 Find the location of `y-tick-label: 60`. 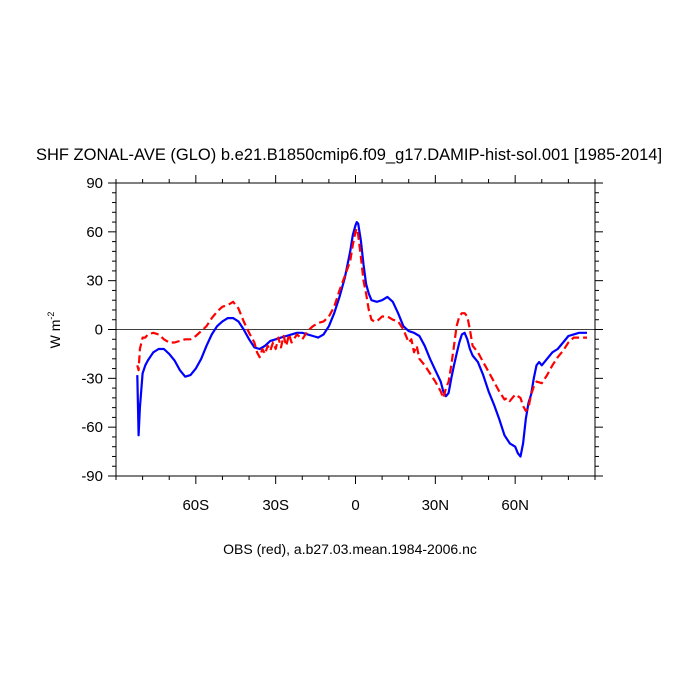

y-tick-label: 60 is located at coordinates (94, 232).